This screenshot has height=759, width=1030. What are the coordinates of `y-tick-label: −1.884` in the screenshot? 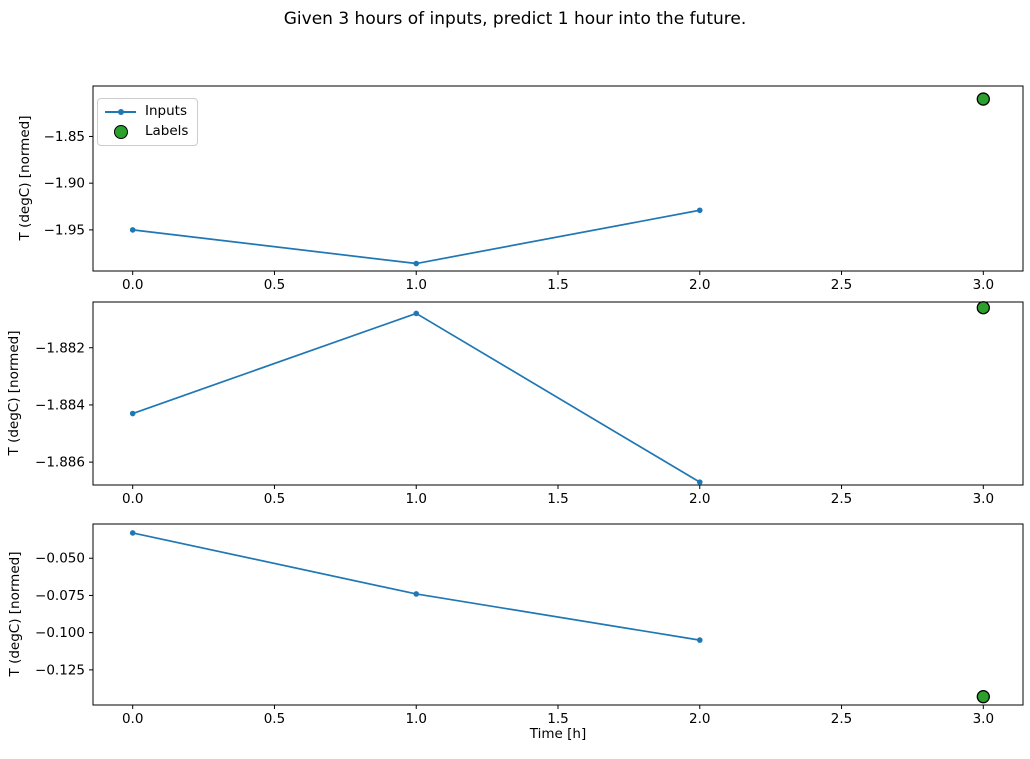 It's located at (60, 405).